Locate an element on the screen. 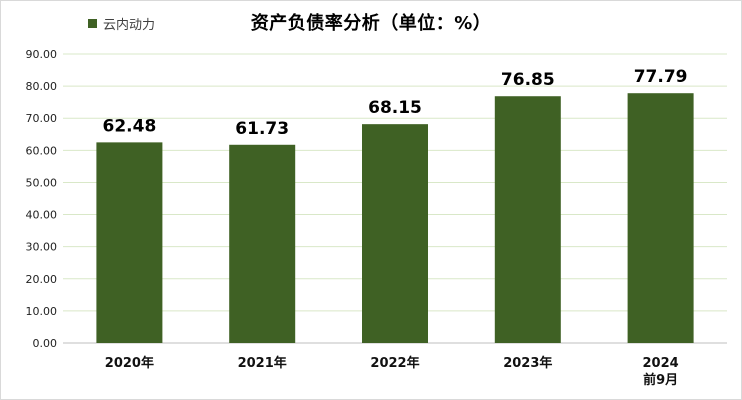 Image resolution: width=742 pixels, height=400 pixels. x-tick-label: 2024 前9月 is located at coordinates (661, 372).